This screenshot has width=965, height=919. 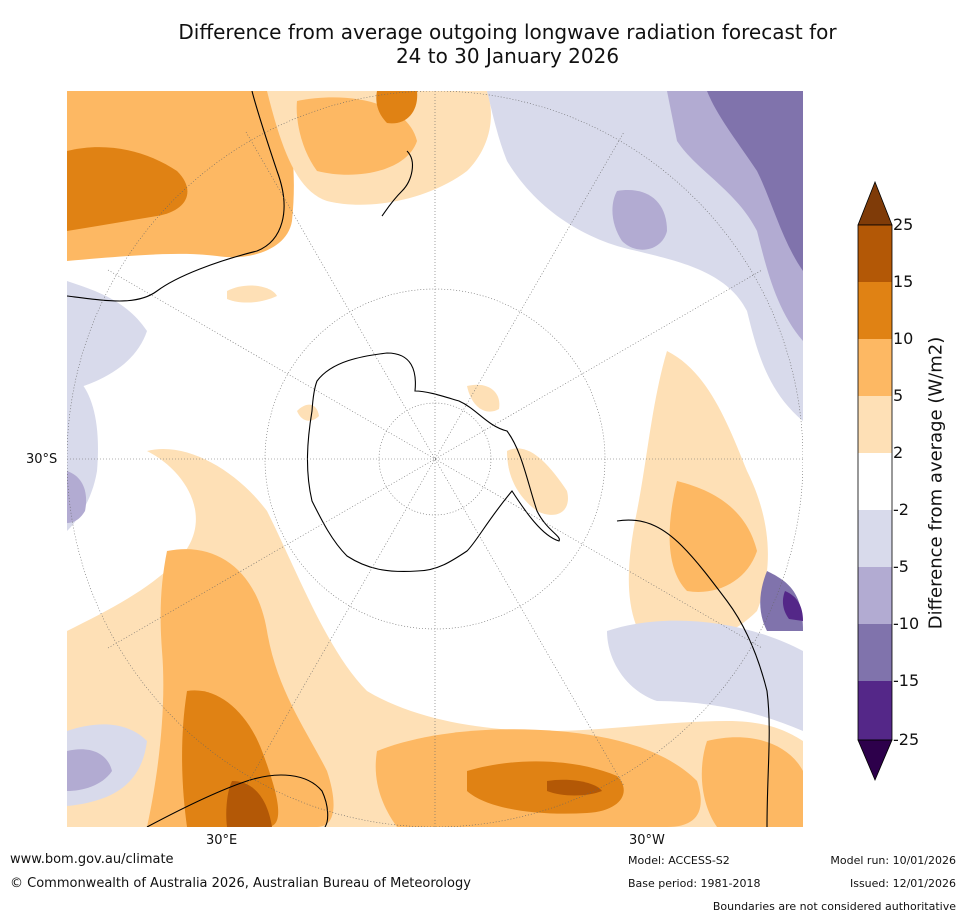 I want to click on title-line-2: 24 to 30 January 2026, so click(x=507, y=56).